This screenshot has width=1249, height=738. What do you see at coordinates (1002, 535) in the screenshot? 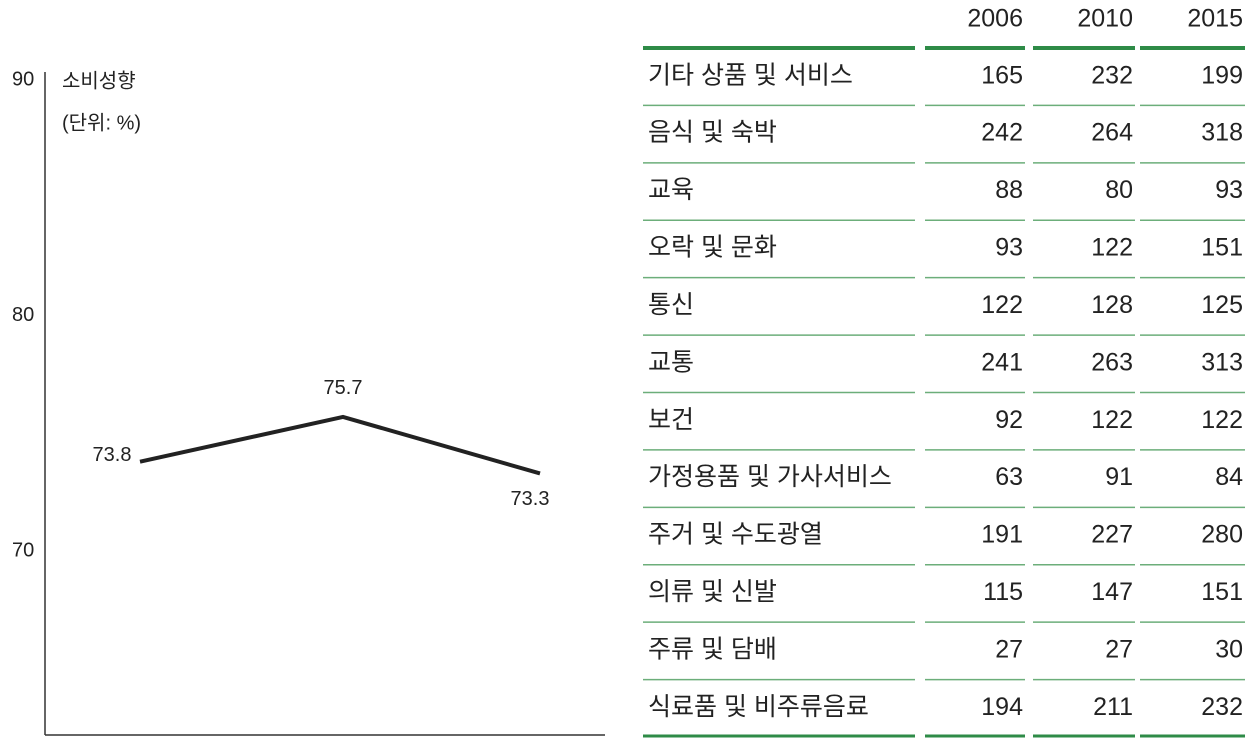
I see `cell: 191` at bounding box center [1002, 535].